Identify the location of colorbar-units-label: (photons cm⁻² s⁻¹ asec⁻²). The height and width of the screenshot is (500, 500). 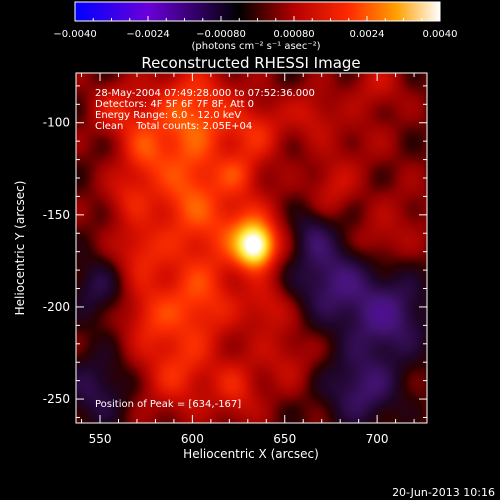
(255, 46).